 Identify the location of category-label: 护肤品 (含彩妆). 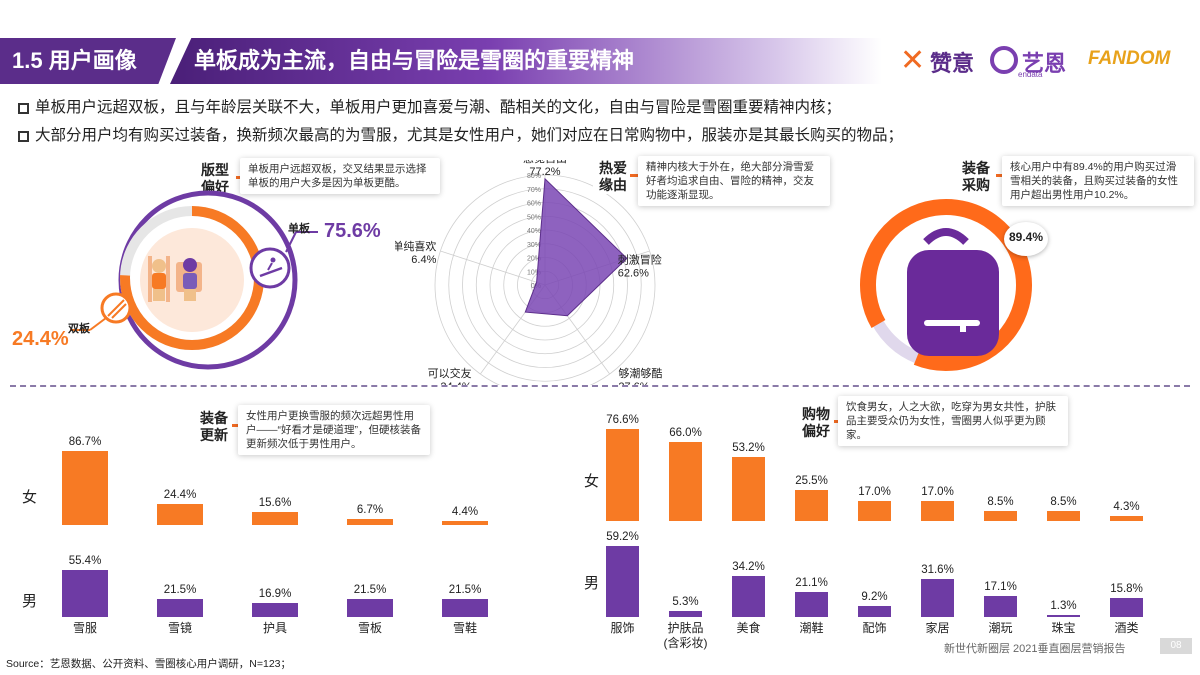
(685, 635).